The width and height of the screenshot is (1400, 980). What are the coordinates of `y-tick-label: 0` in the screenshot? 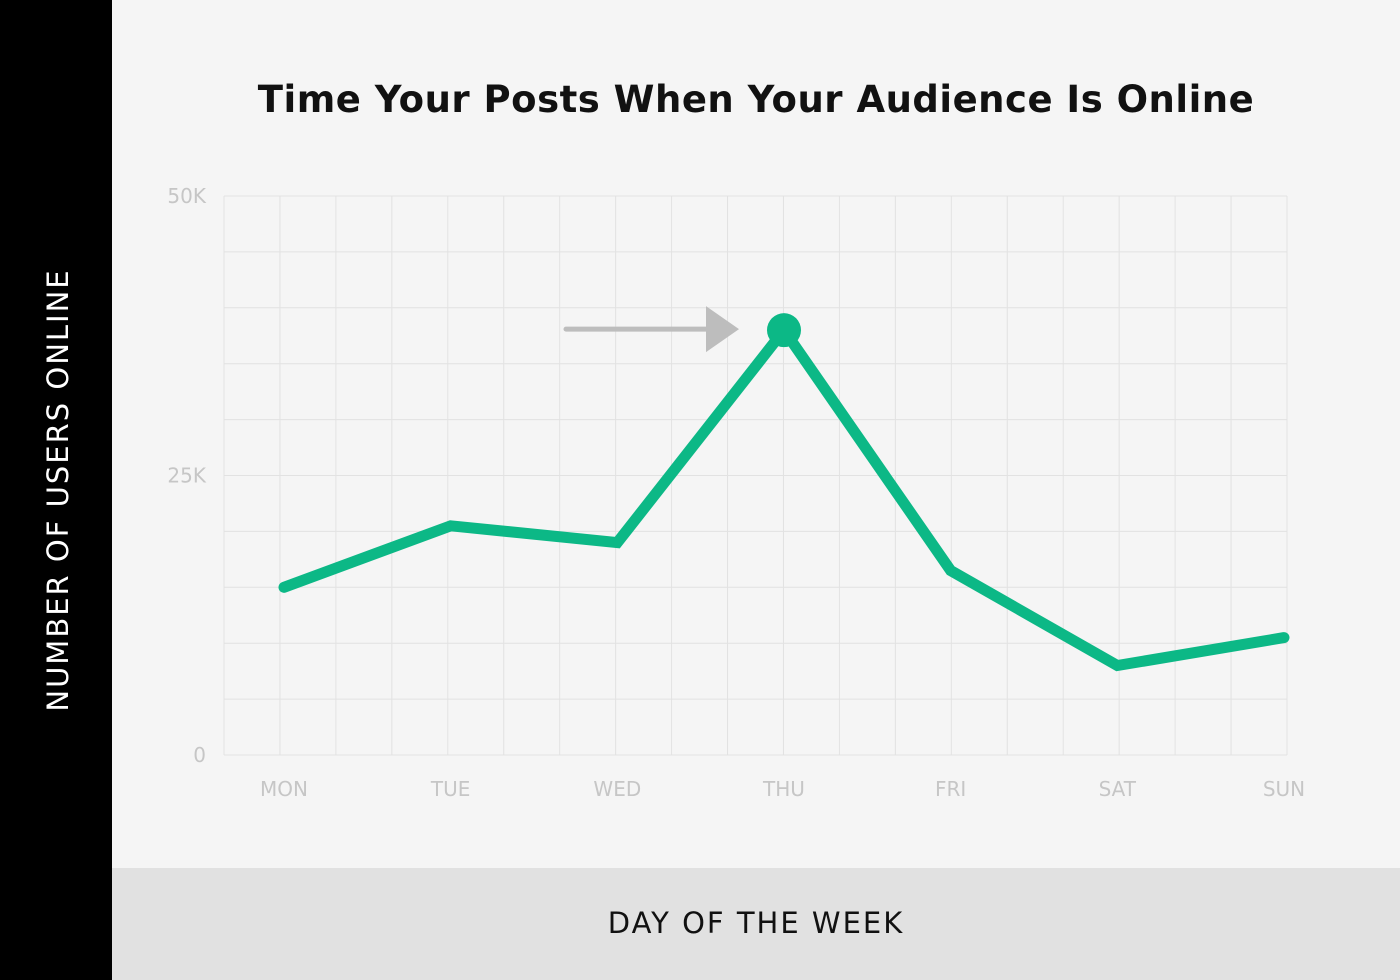 It's located at (199, 755).